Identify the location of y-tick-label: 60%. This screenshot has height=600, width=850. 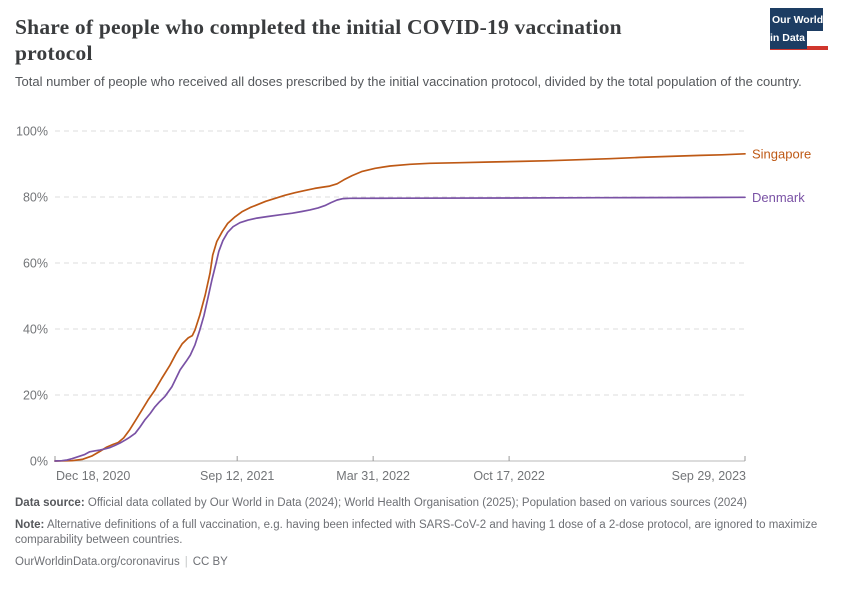
(35, 264).